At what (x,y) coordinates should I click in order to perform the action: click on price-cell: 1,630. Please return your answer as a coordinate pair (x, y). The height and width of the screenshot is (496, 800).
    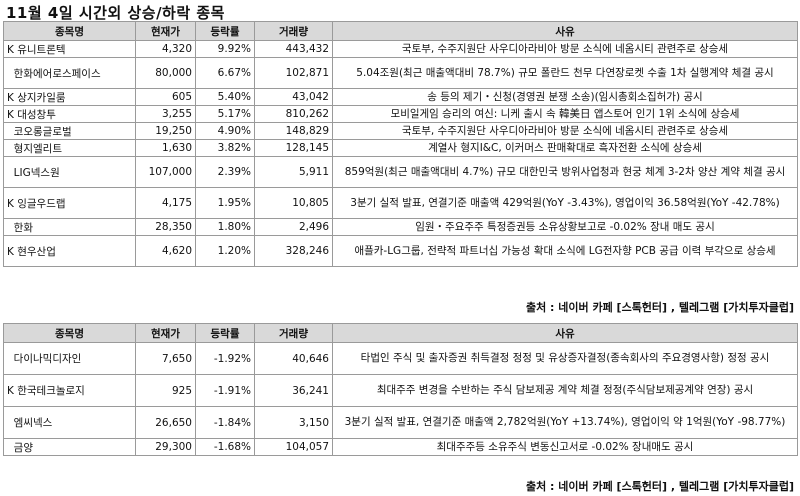
    Looking at the image, I should click on (165, 148).